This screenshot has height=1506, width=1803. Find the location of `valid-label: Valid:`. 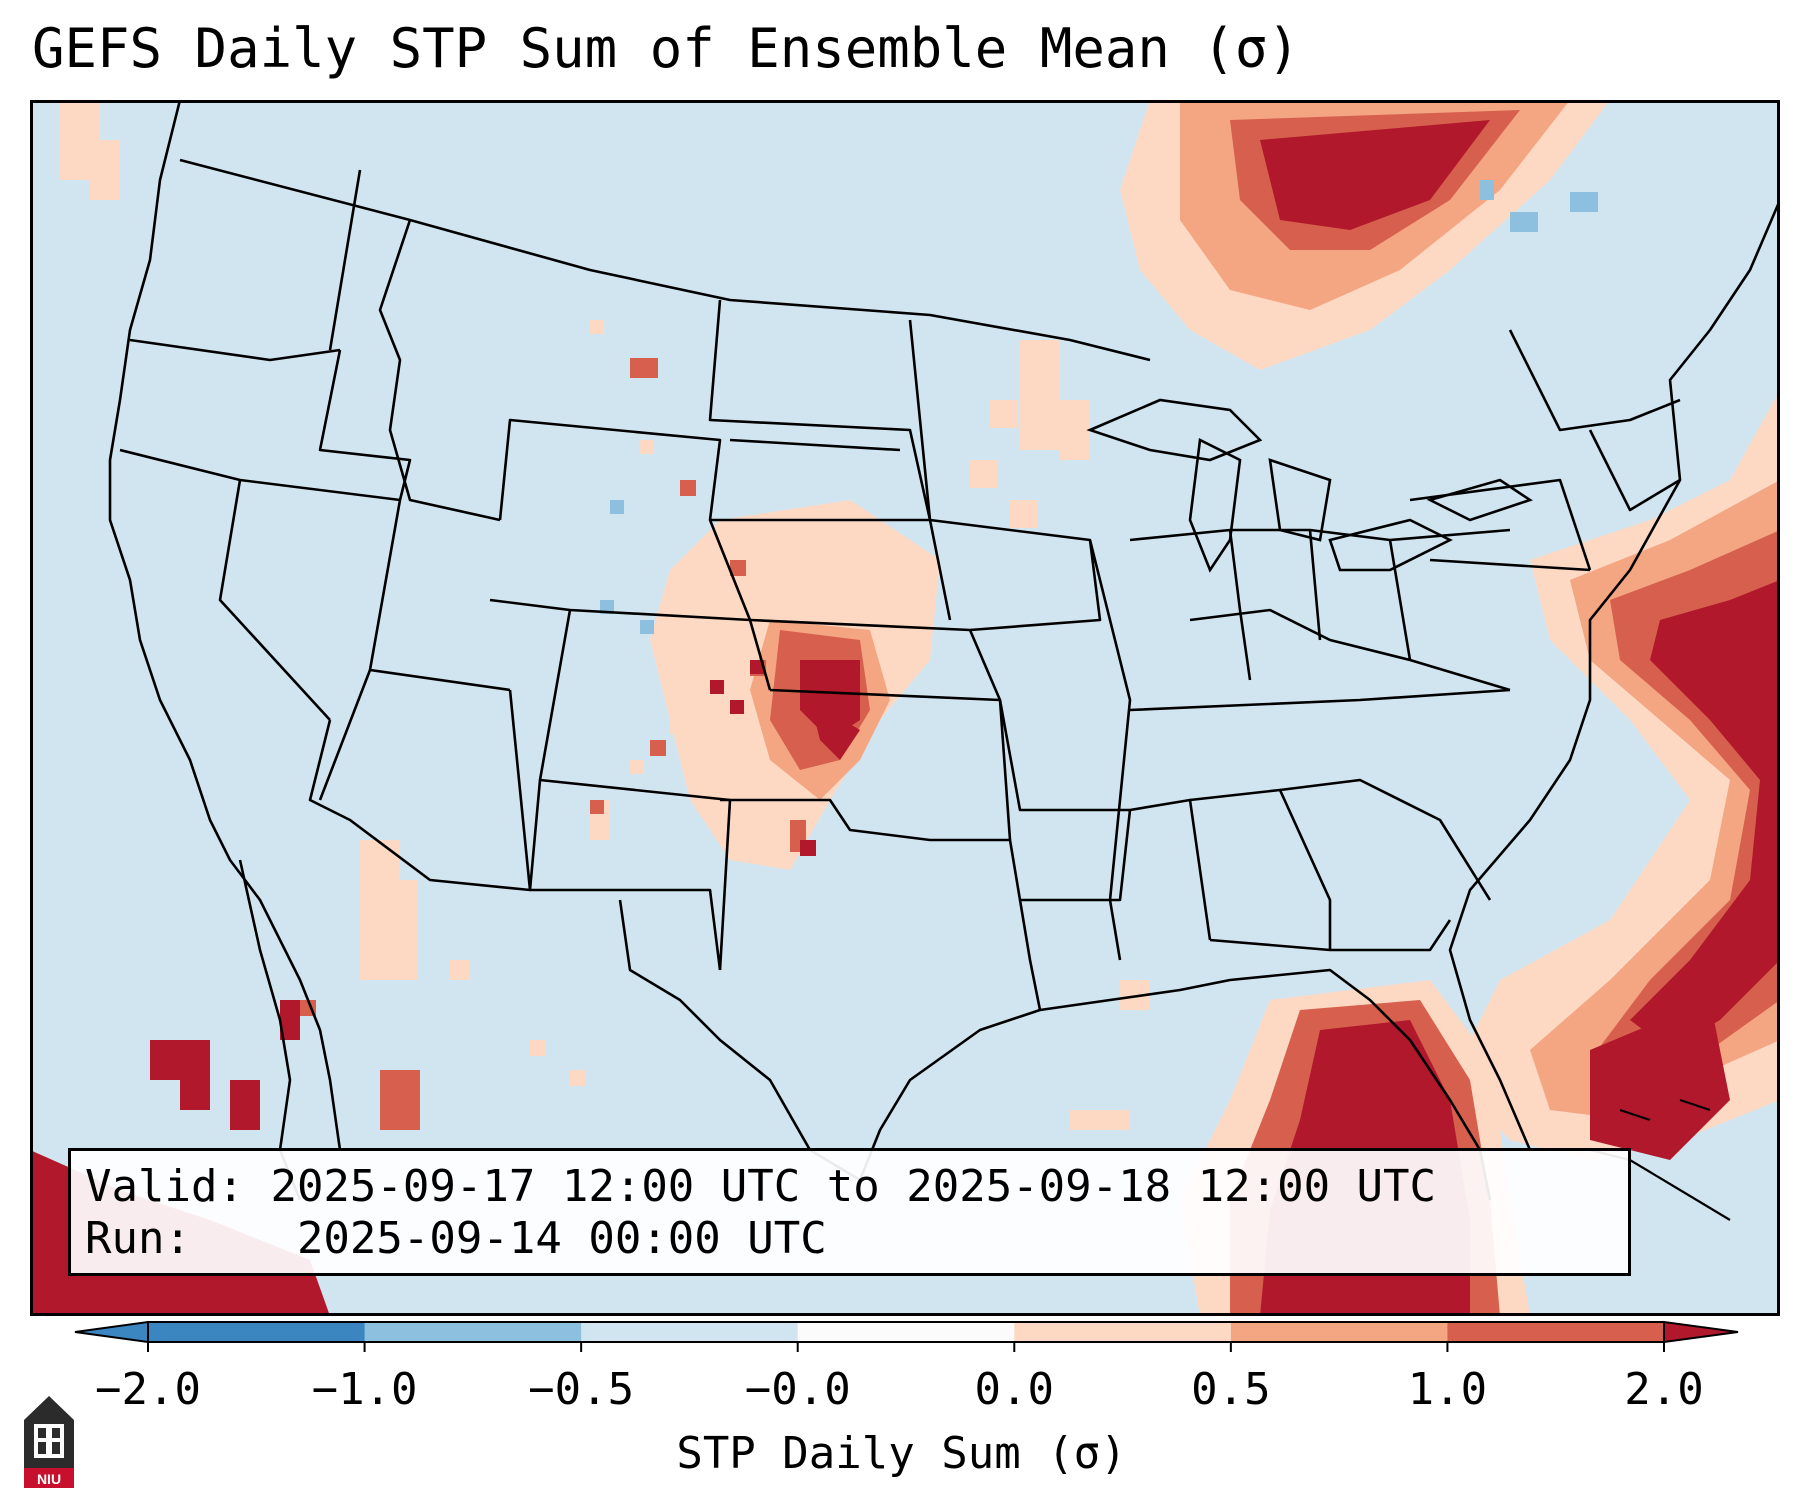

valid-label: Valid: is located at coordinates (164, 1186).